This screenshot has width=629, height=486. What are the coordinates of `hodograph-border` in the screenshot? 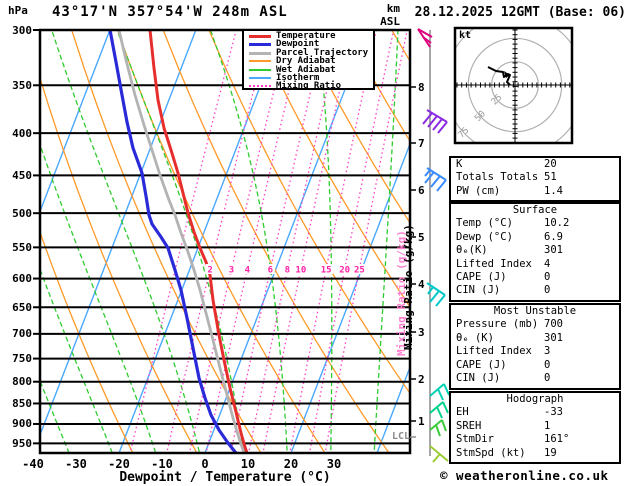 It's located at (513, 85).